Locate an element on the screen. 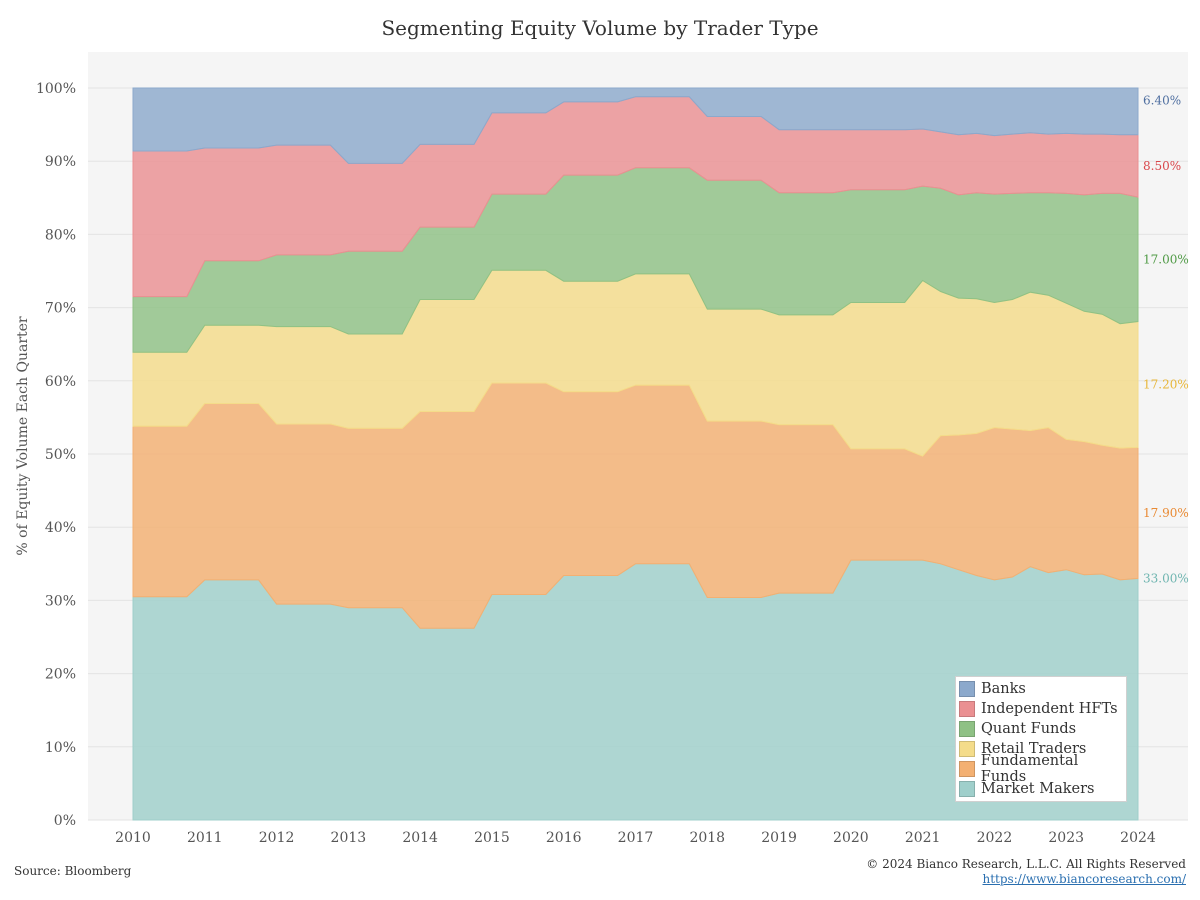  y-tick-label: 90% is located at coordinates (60, 162).